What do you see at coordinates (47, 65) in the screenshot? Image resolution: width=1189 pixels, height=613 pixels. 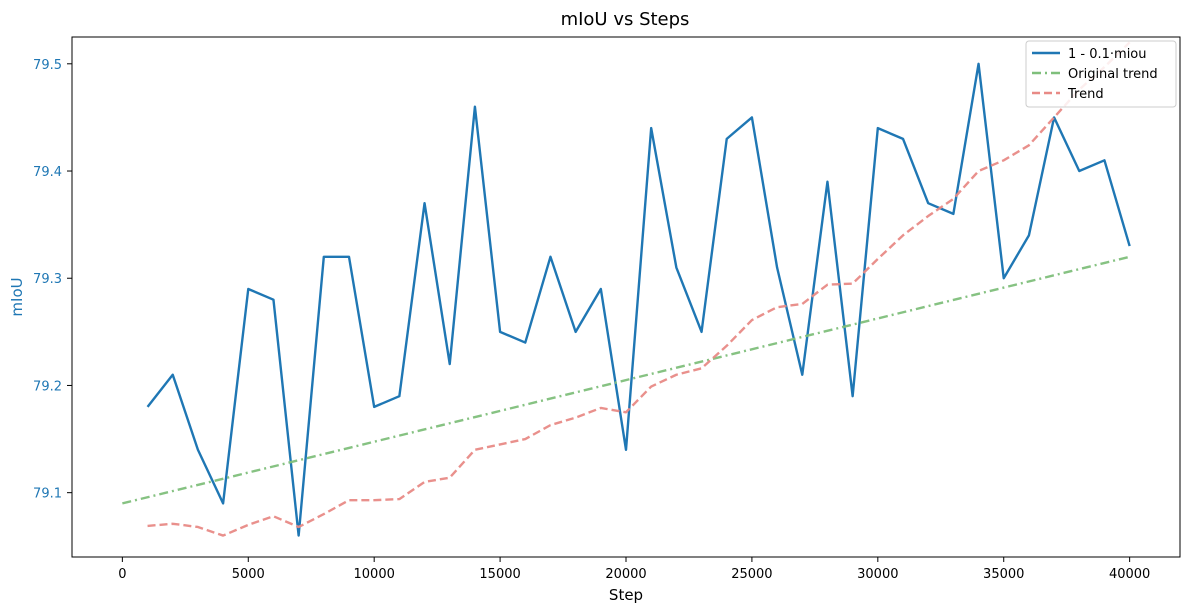 I see `y-tick-label: 79.5` at bounding box center [47, 65].